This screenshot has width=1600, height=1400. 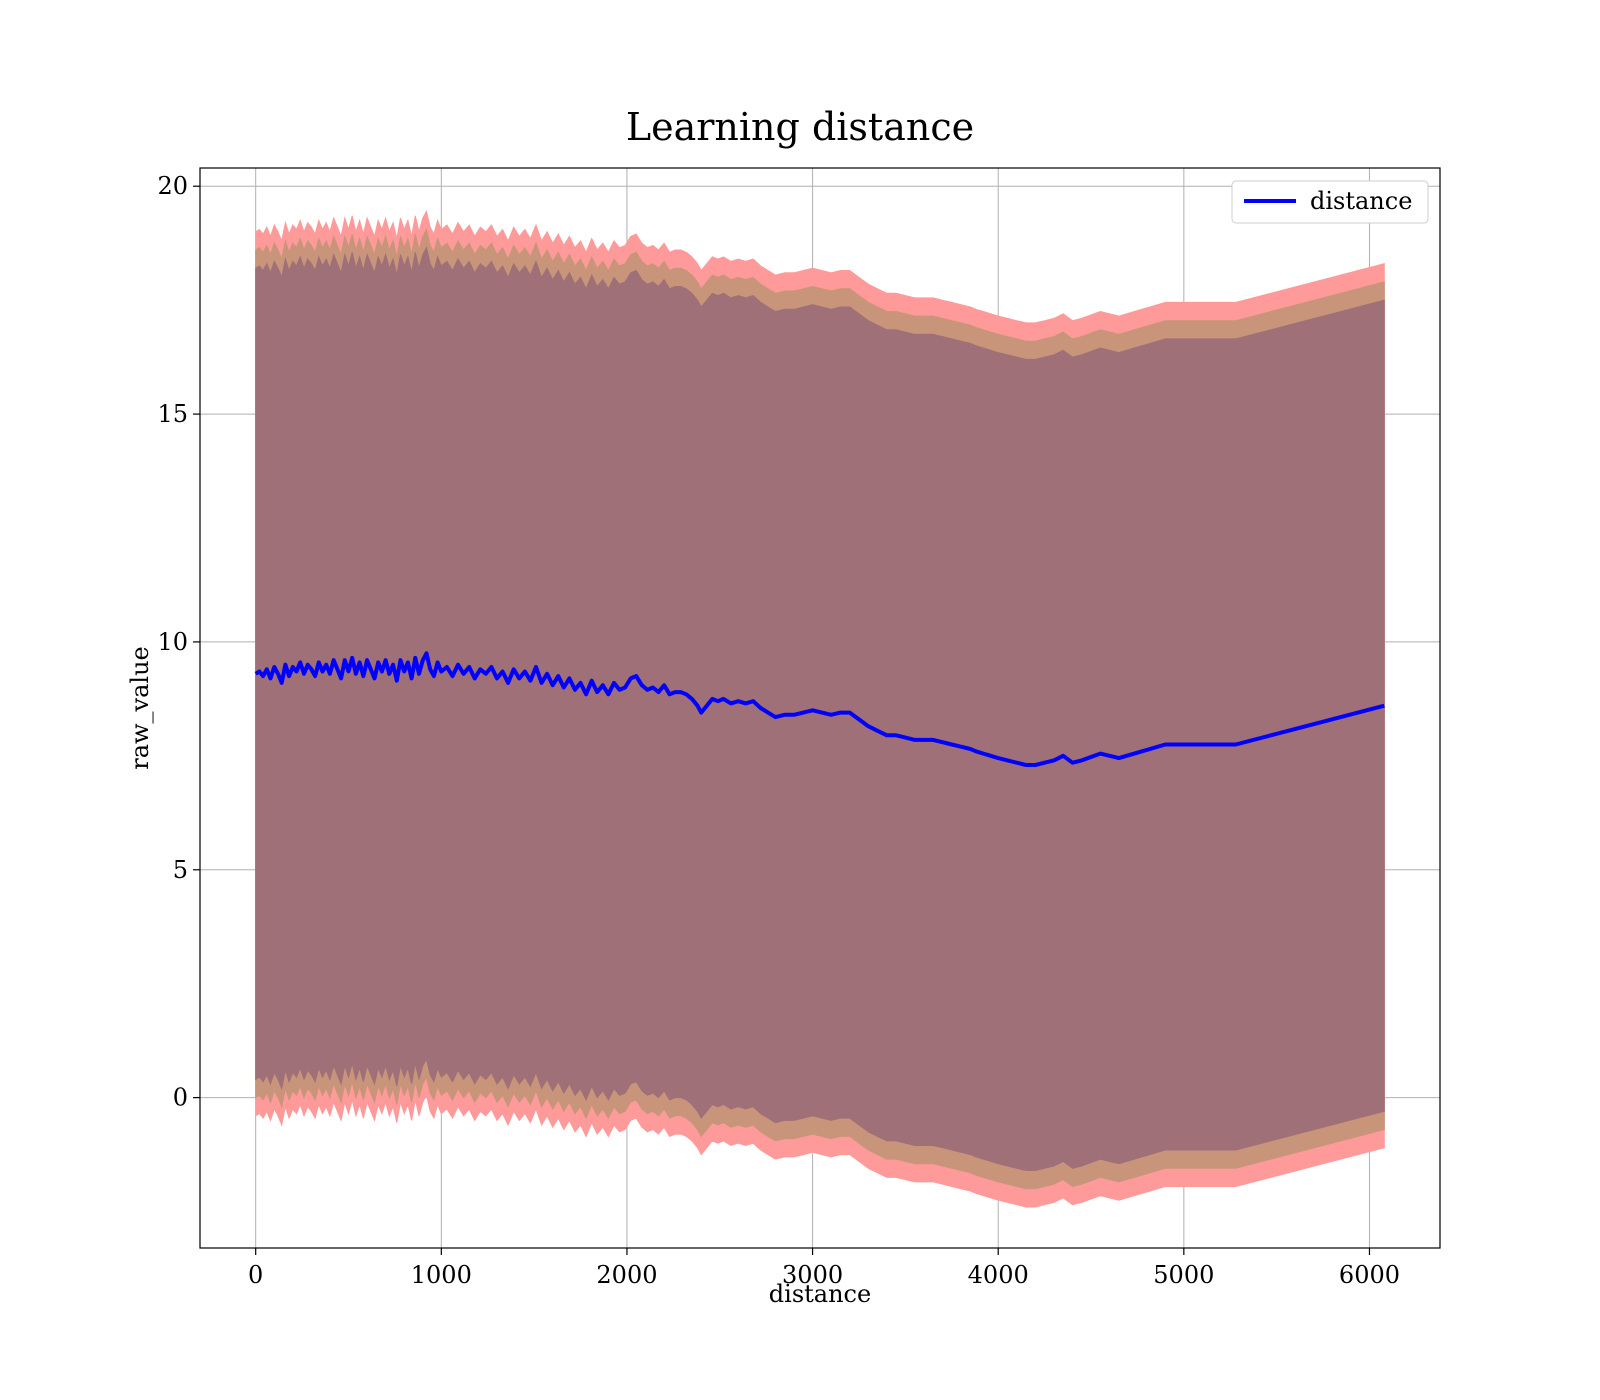 What do you see at coordinates (180, 870) in the screenshot?
I see `y-tick-label: 5` at bounding box center [180, 870].